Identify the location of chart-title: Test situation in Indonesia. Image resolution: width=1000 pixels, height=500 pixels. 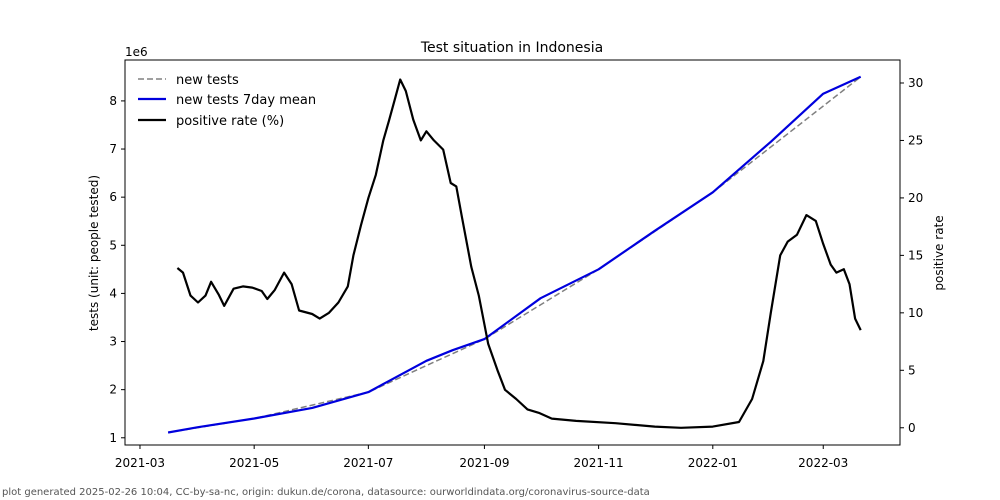
(511, 48).